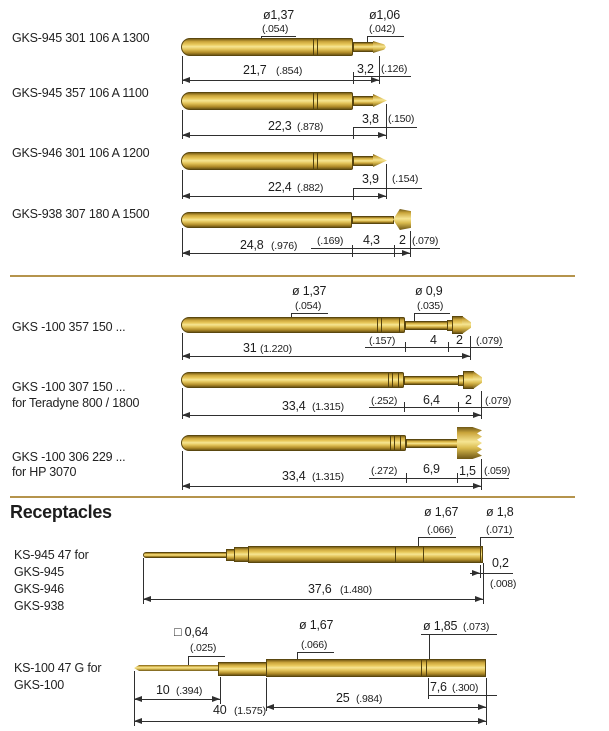 Image resolution: width=609 pixels, height=731 pixels. I want to click on dim-mid-inch: (.984), so click(369, 699).